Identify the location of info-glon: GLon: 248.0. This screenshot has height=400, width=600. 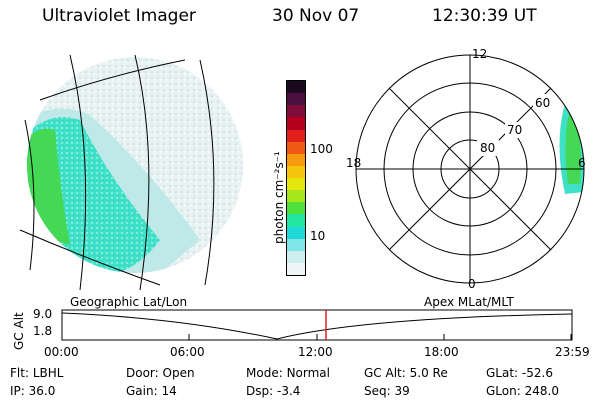
(522, 391).